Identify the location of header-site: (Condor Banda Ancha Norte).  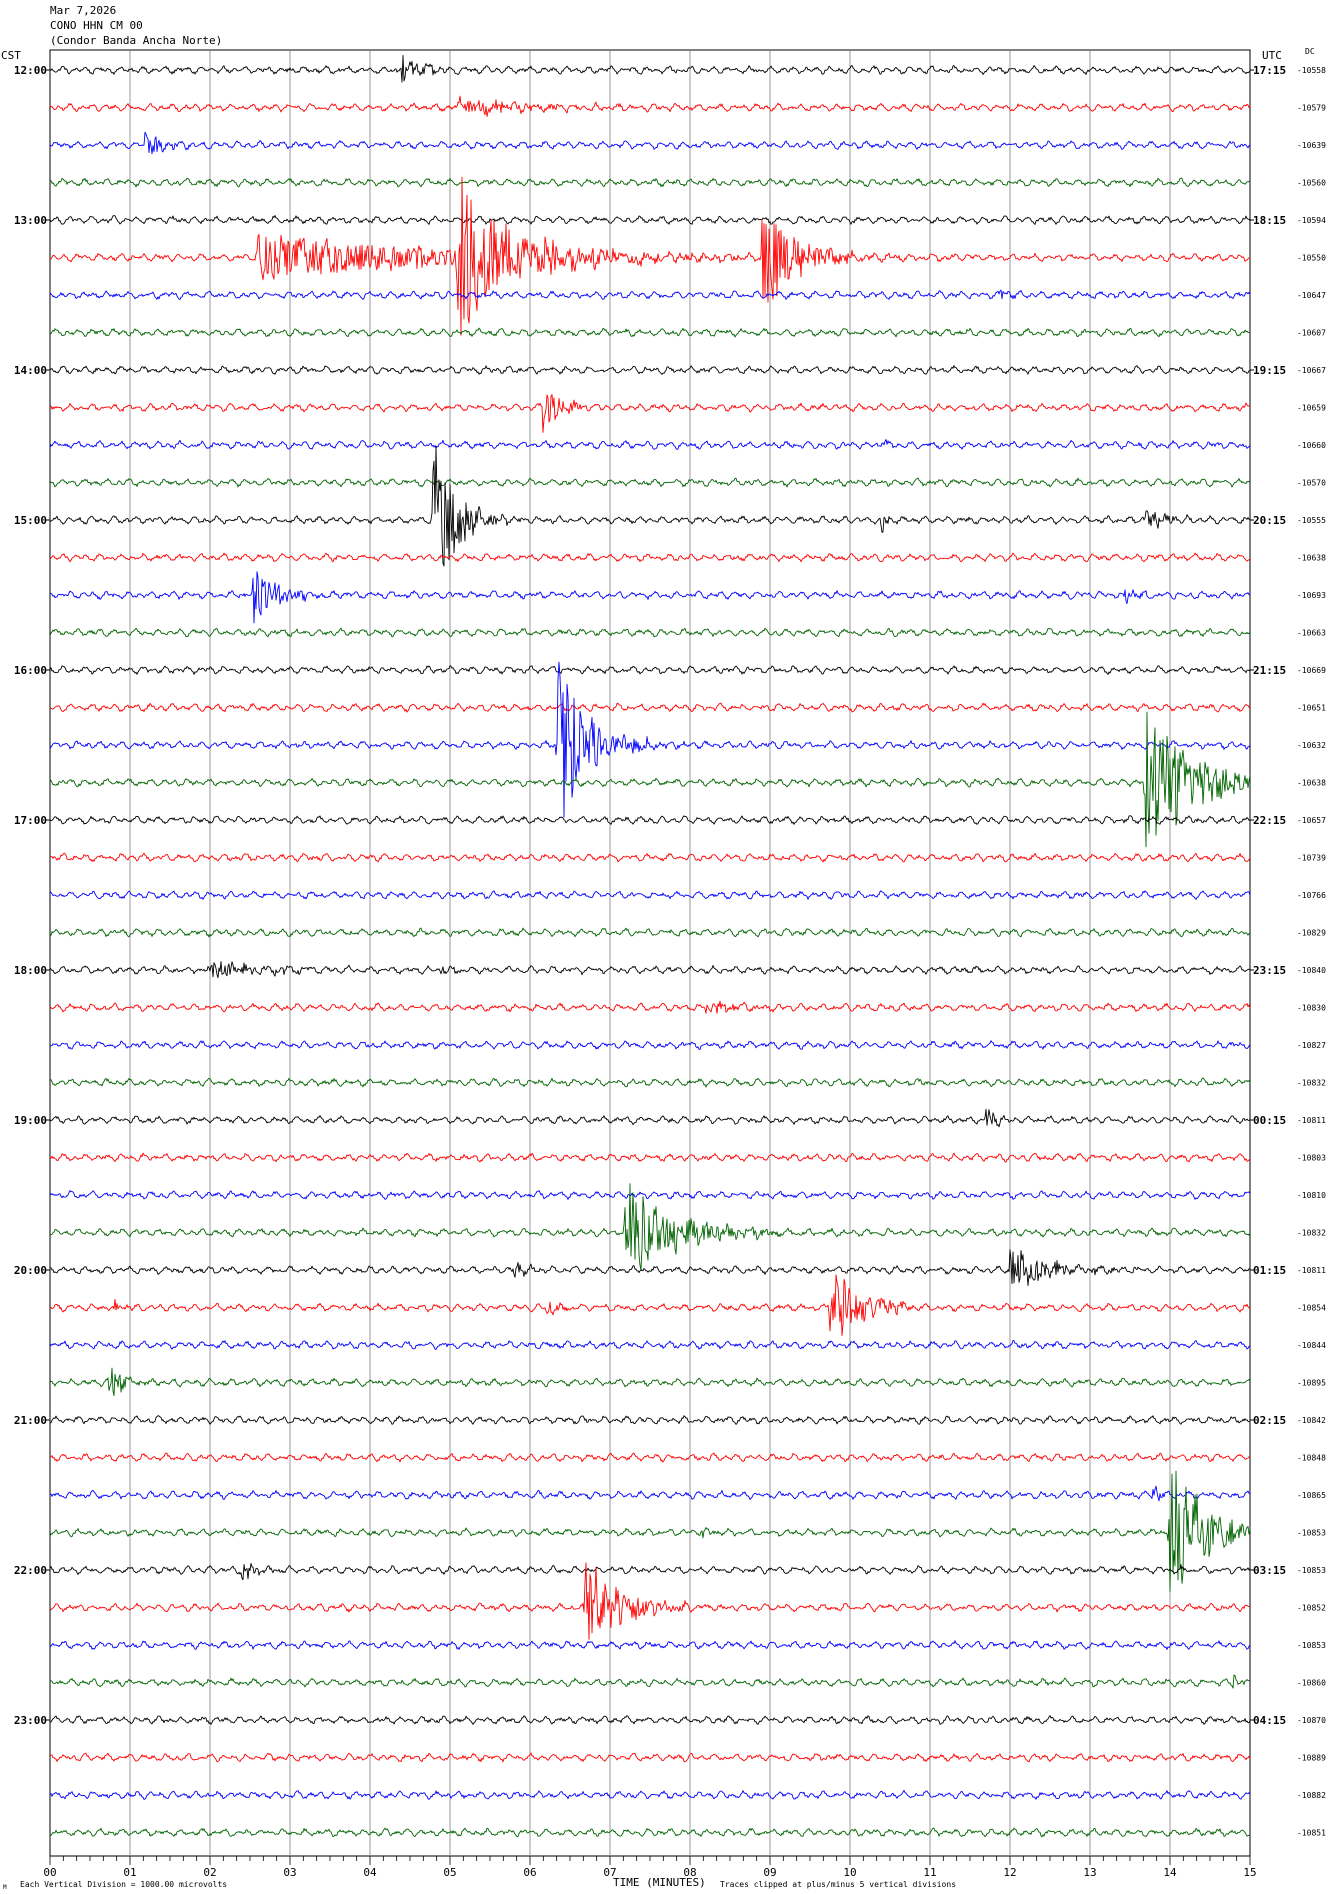
(136, 40).